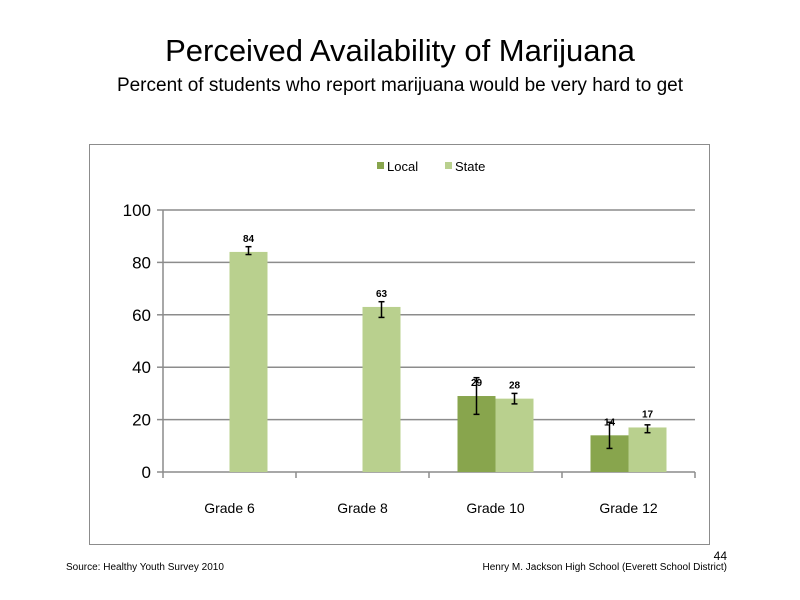 The height and width of the screenshot is (600, 800). Describe the element at coordinates (402, 166) in the screenshot. I see `legend-label: Local` at that location.